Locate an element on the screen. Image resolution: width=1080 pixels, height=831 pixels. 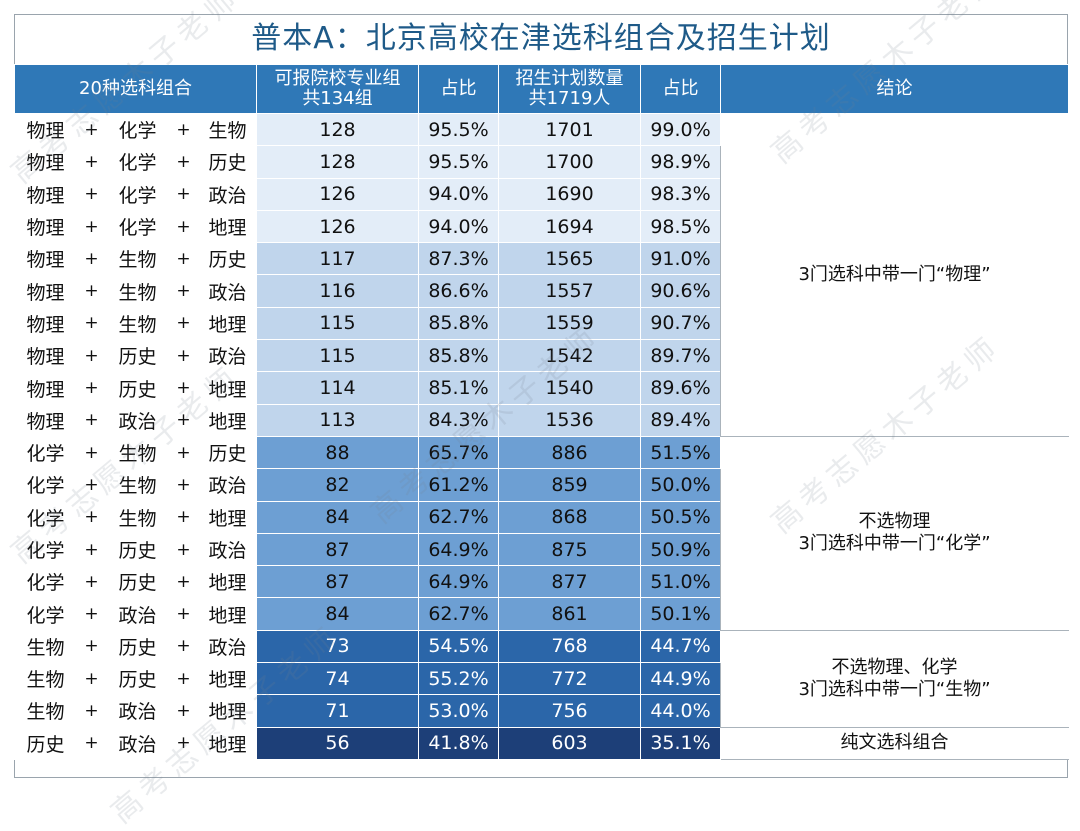
header-schools: 可报院校专业组 共134组 is located at coordinates (337, 89).